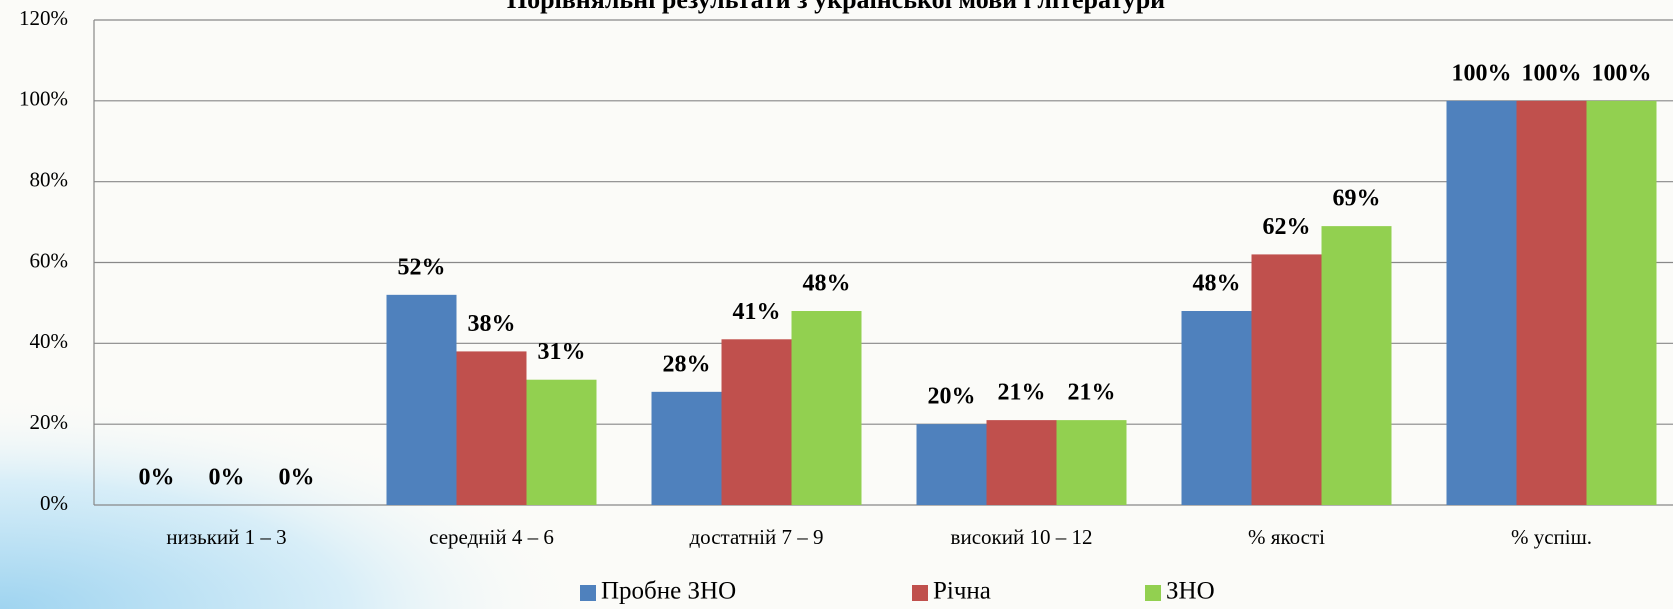 This screenshot has height=609, width=1673. What do you see at coordinates (1357, 199) in the screenshot?
I see `value-label: 69%` at bounding box center [1357, 199].